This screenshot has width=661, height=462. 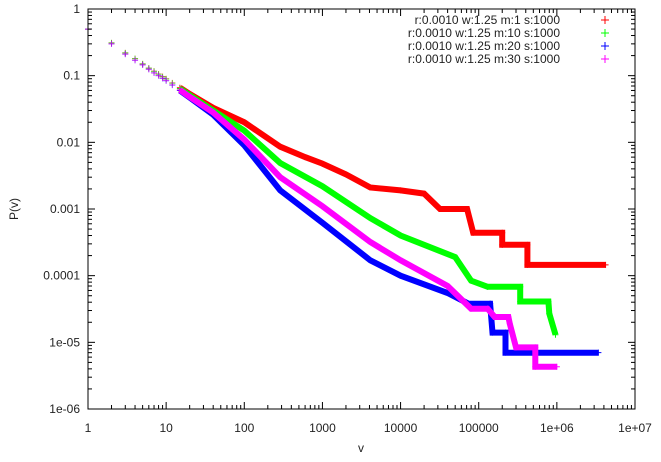 I want to click on y-tick-label: 0.0001, so click(x=61, y=276).